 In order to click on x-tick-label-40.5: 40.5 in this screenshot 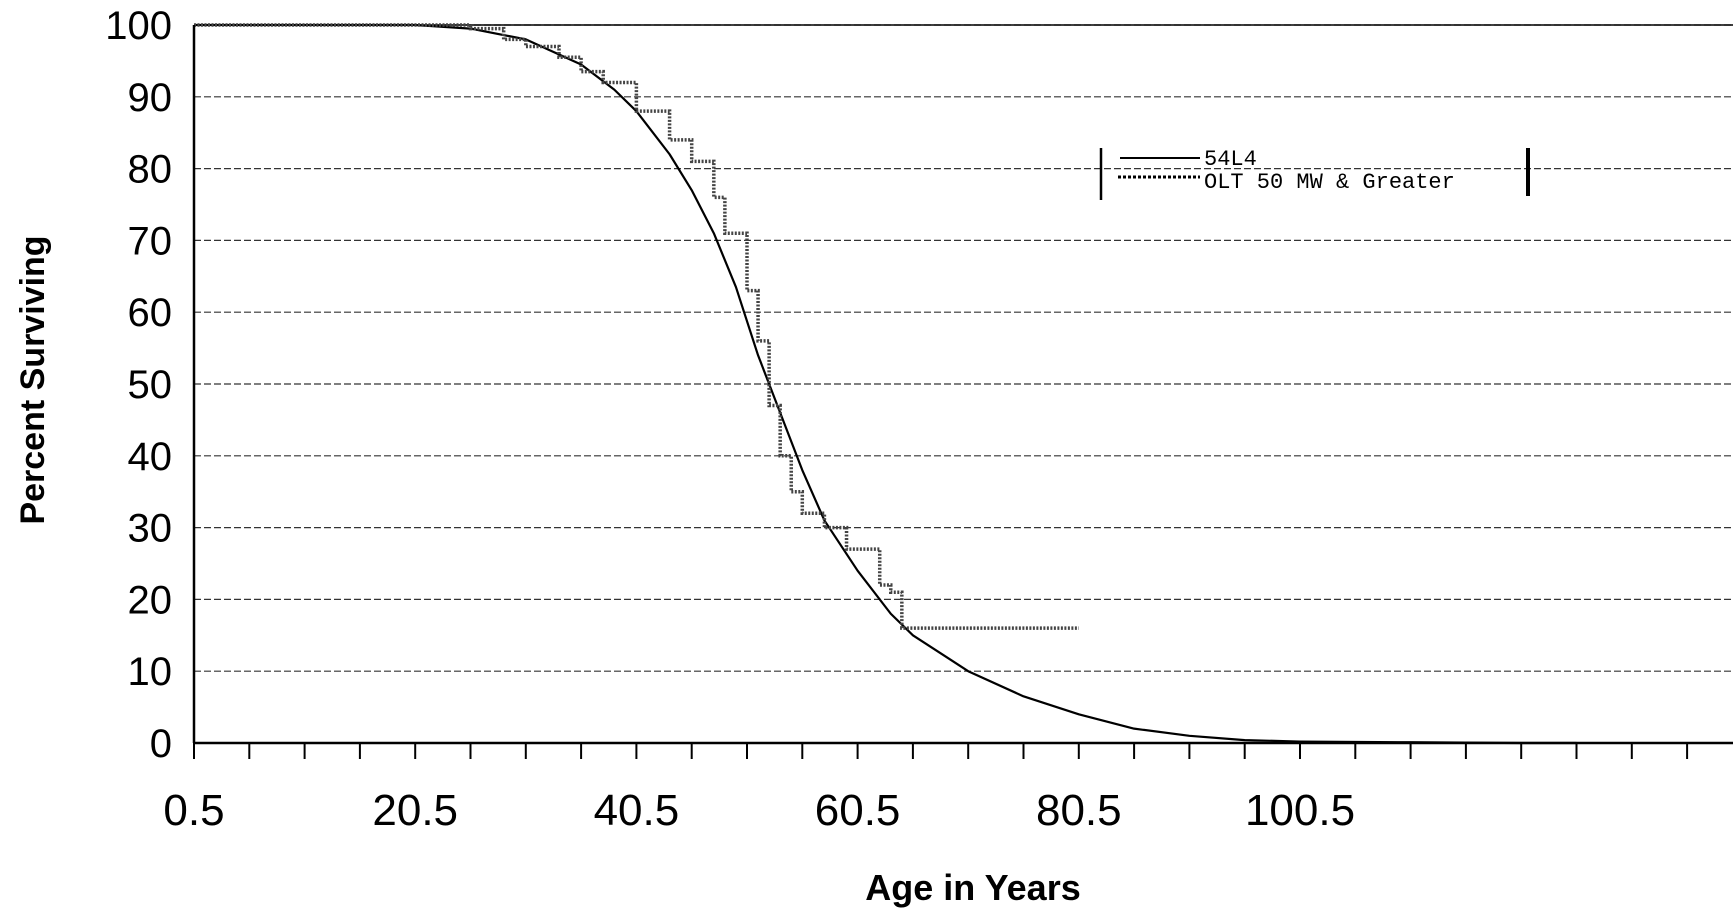, I will do `click(637, 810)`.